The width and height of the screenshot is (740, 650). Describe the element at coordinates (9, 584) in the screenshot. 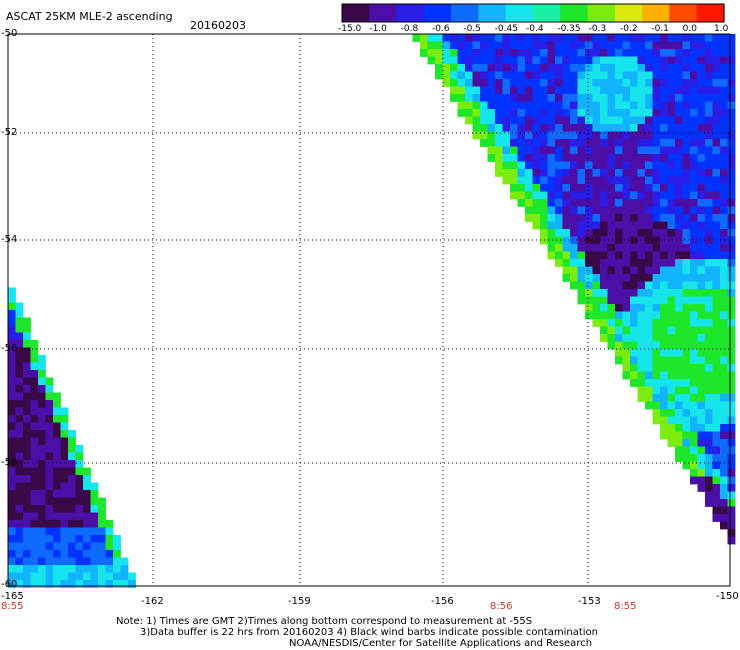

I see `lat-label: -60` at that location.